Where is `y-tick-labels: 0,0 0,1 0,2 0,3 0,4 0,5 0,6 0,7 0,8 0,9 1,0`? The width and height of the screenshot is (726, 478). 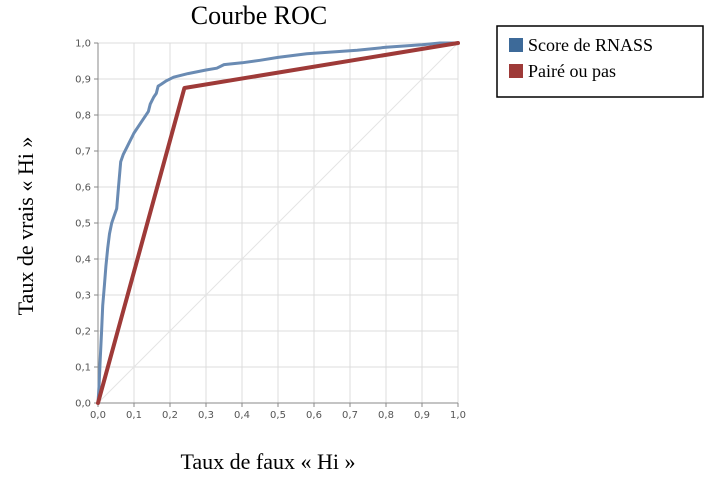
y-tick-labels: 0,0 0,1 0,2 0,3 0,4 0,5 0,6 0,7 0,8 0,9 1,0 is located at coordinates (86, 224).